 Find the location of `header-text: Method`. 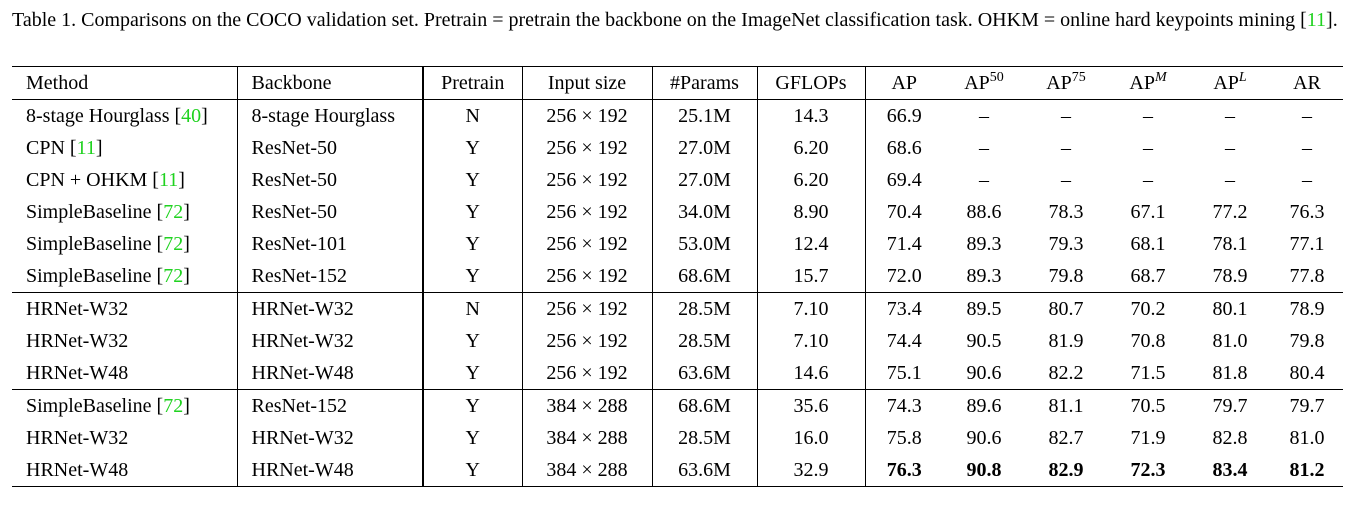

header-text: Method is located at coordinates (57, 82).